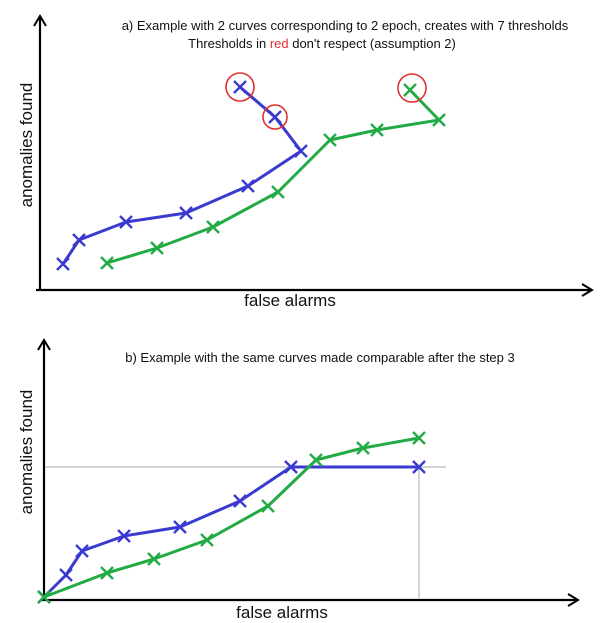  What do you see at coordinates (229, 43) in the screenshot?
I see `panel-a-title-prefix: Thresholds in` at bounding box center [229, 43].